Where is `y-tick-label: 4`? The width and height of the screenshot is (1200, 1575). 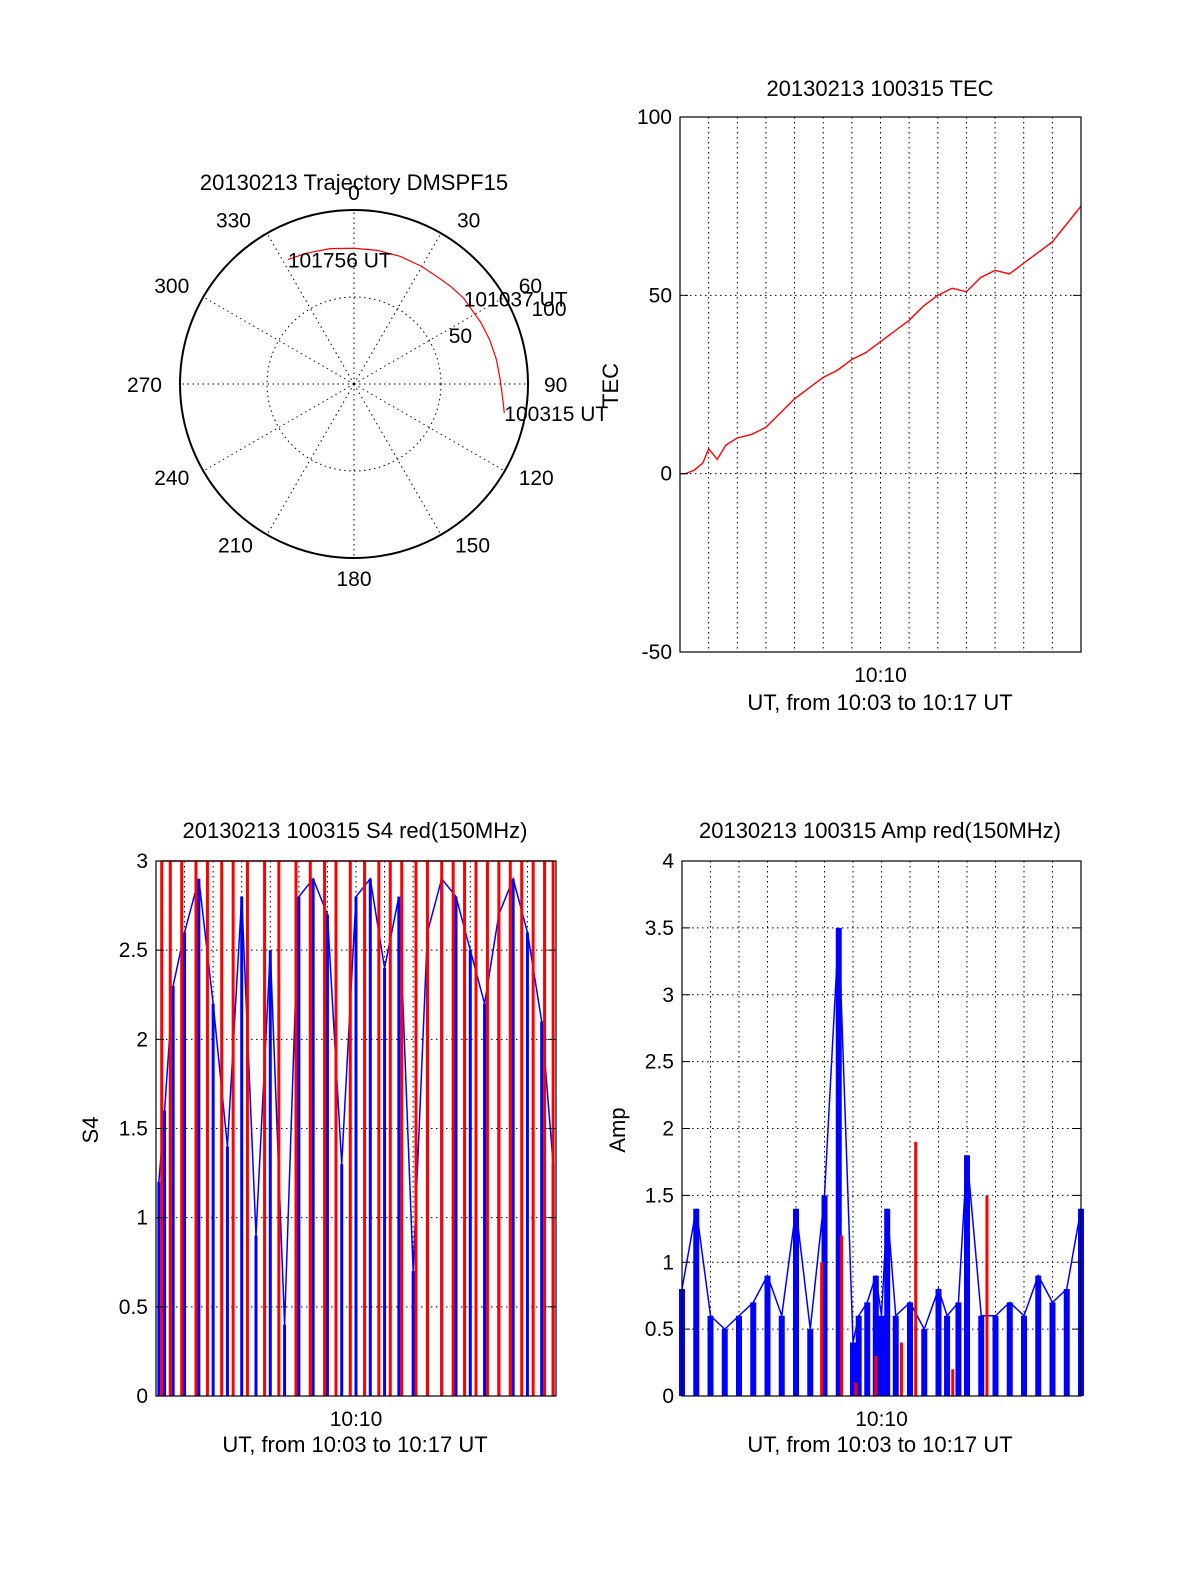 y-tick-label: 4 is located at coordinates (668, 861).